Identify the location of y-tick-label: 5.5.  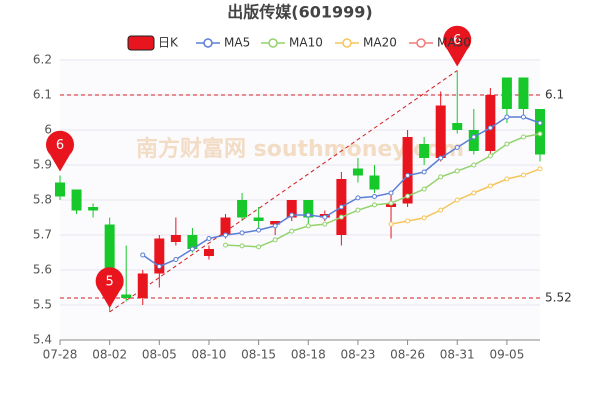
(42, 305).